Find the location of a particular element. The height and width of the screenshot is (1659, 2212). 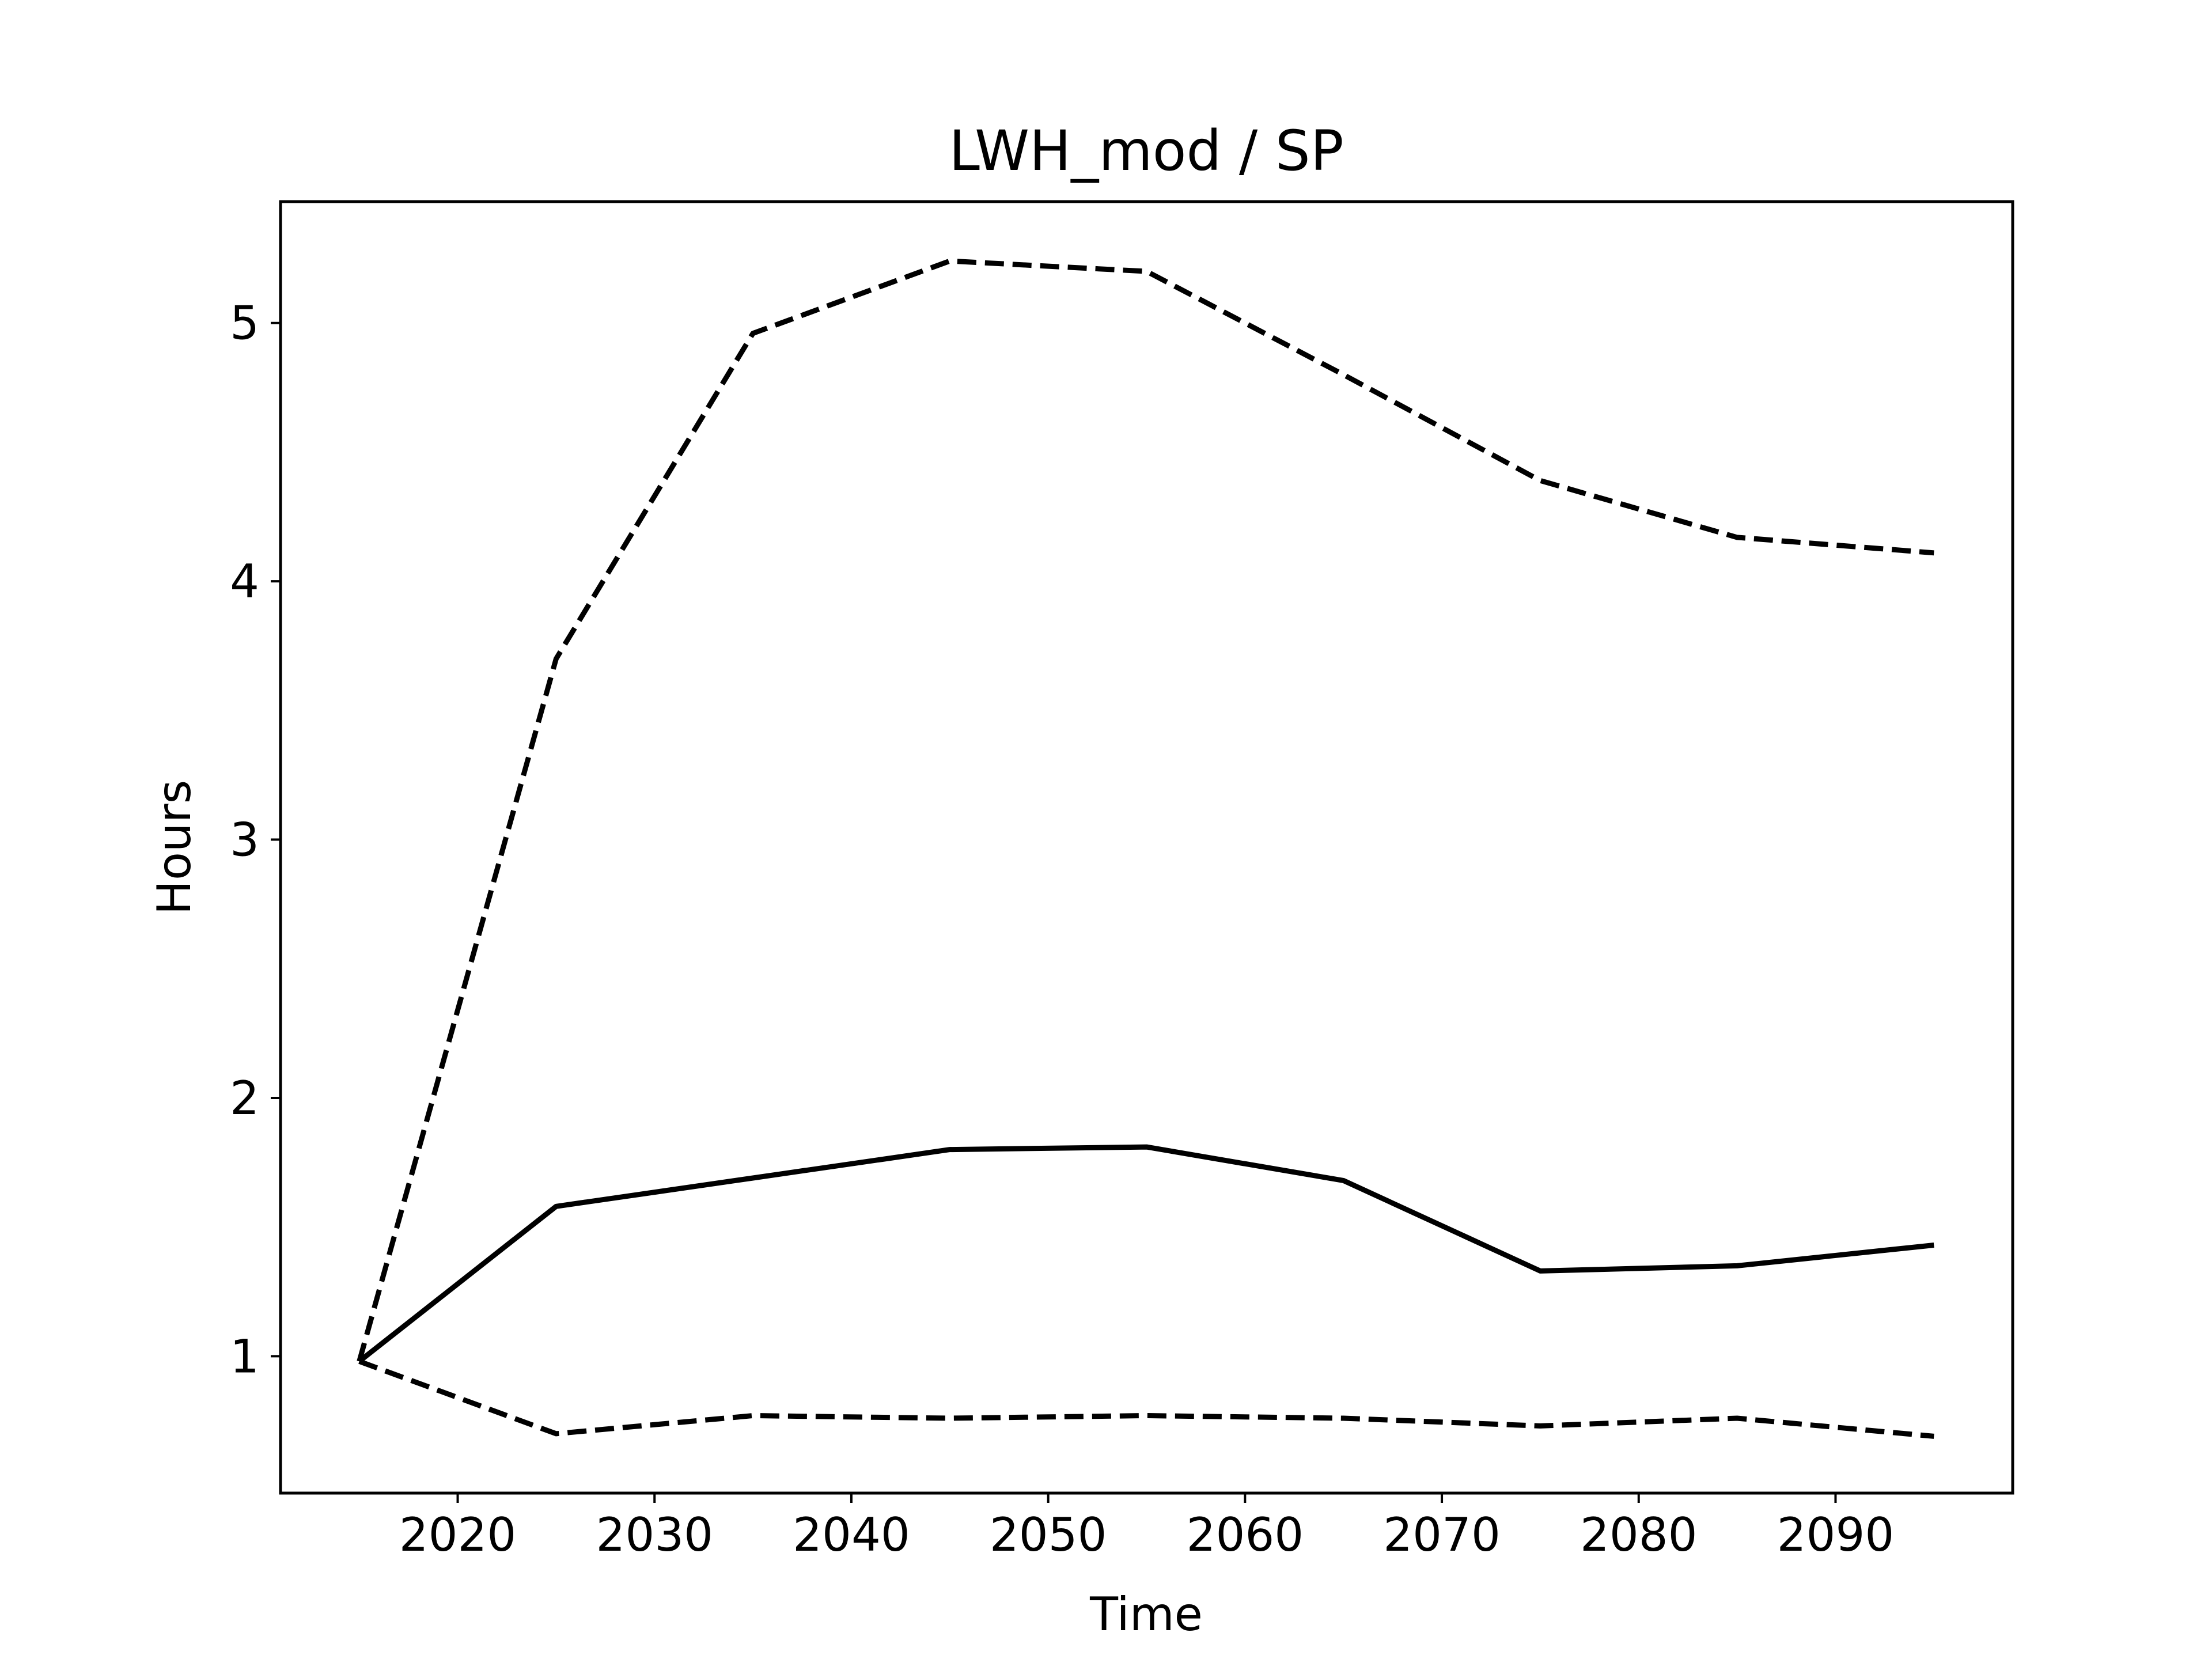

series-line-1-solid is located at coordinates (1145, 1253).